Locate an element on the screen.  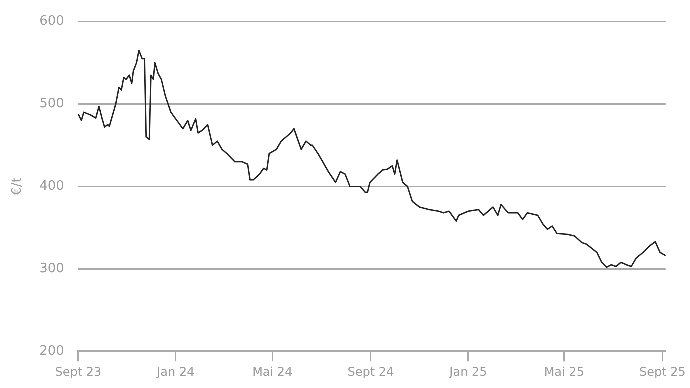
y-tick-label: 300 is located at coordinates (52, 269).